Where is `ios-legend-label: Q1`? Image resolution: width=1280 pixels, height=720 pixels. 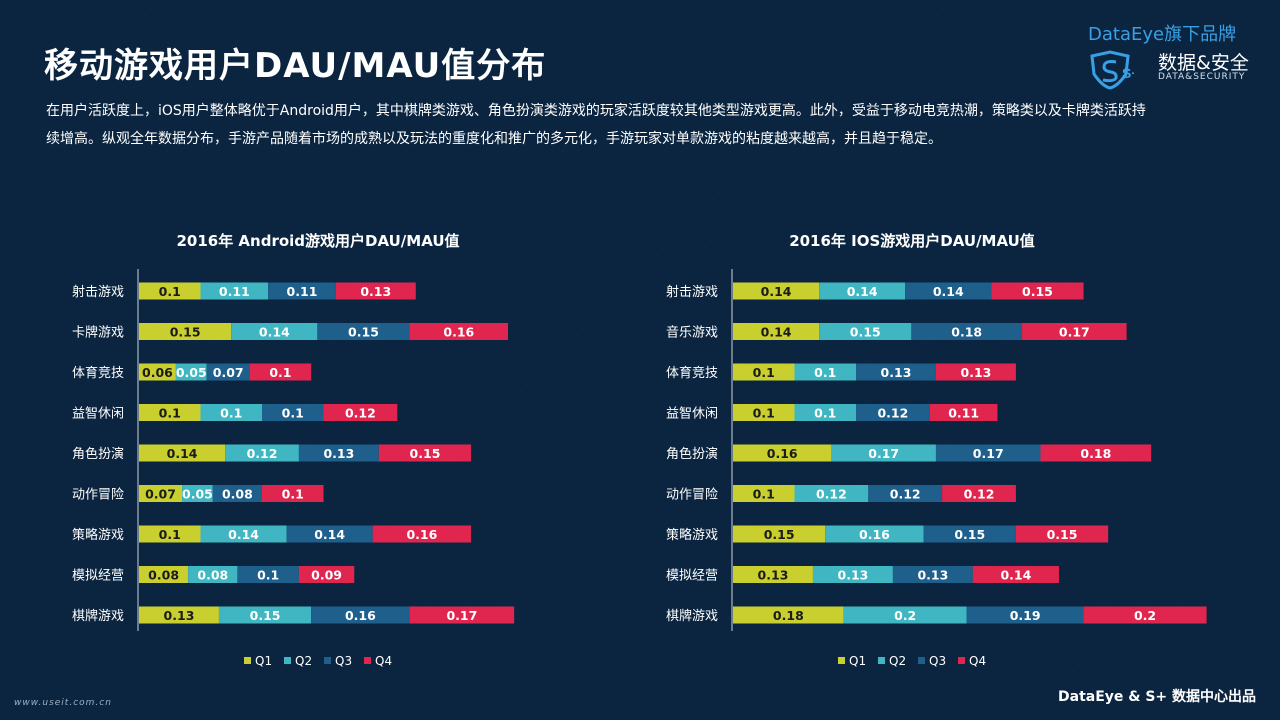 ios-legend-label: Q1 is located at coordinates (857, 661).